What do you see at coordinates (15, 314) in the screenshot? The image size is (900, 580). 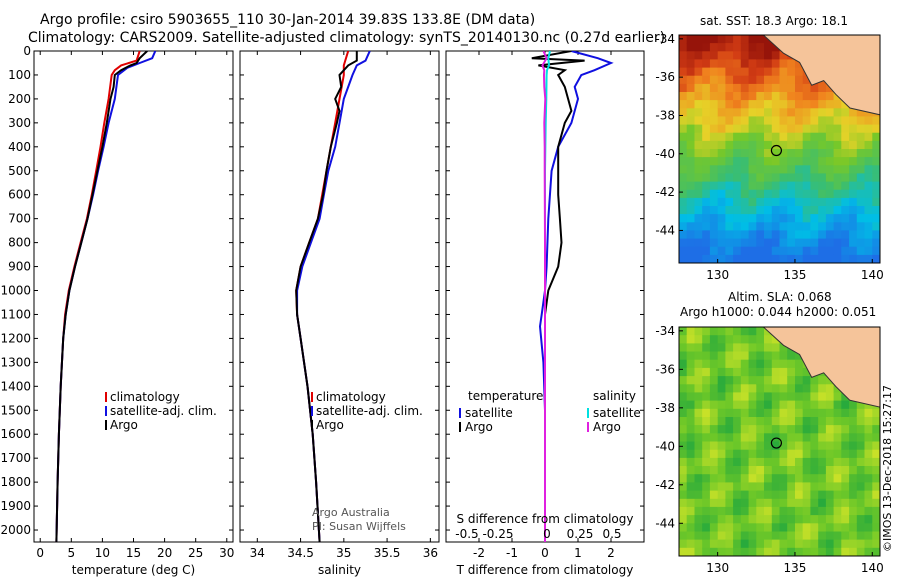 I see `y-tick-label: 1100` at bounding box center [15, 314].